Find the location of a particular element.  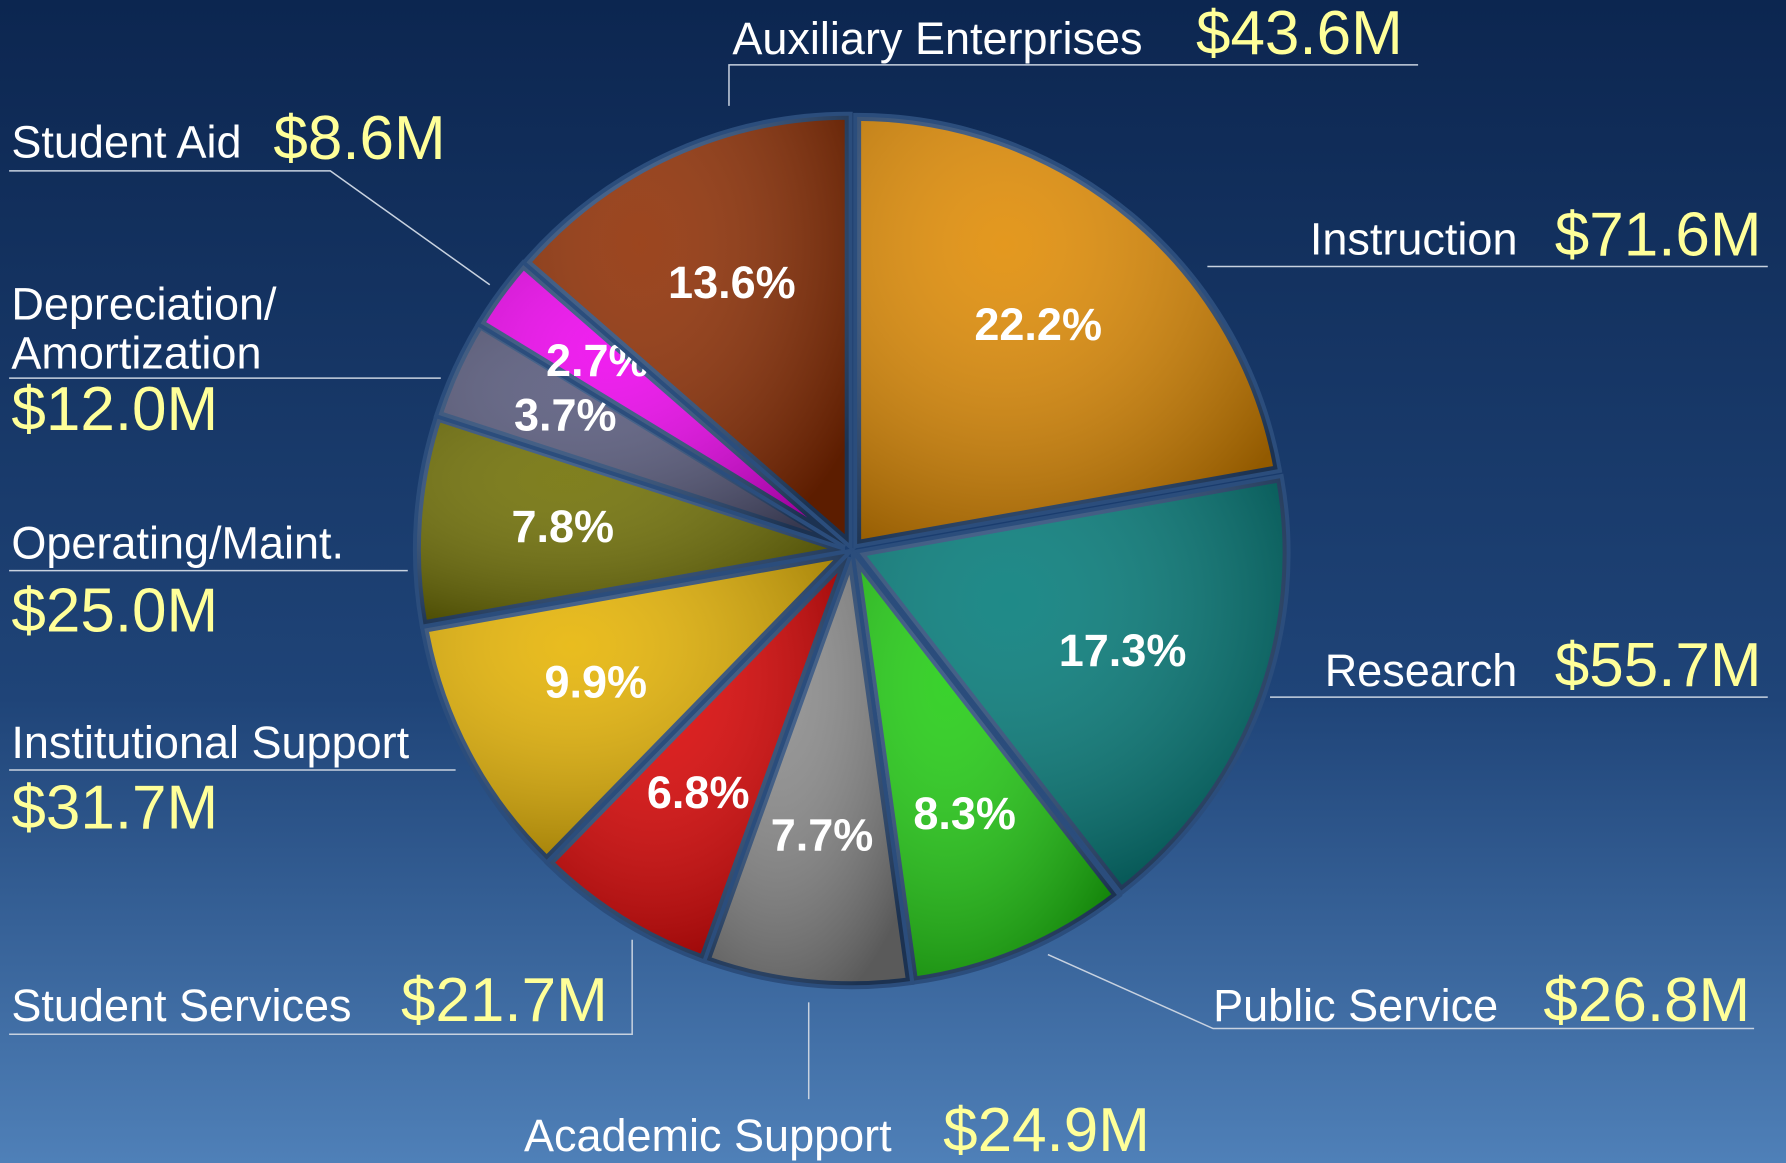

percent-label: 17.3% is located at coordinates (1123, 650).